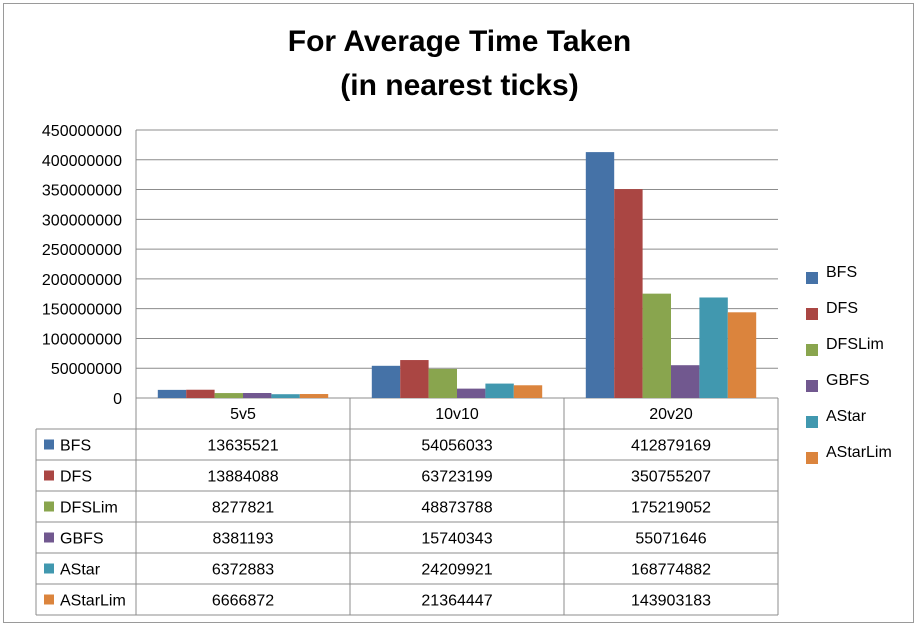  What do you see at coordinates (848, 380) in the screenshot?
I see `legend-label: GBFS` at bounding box center [848, 380].